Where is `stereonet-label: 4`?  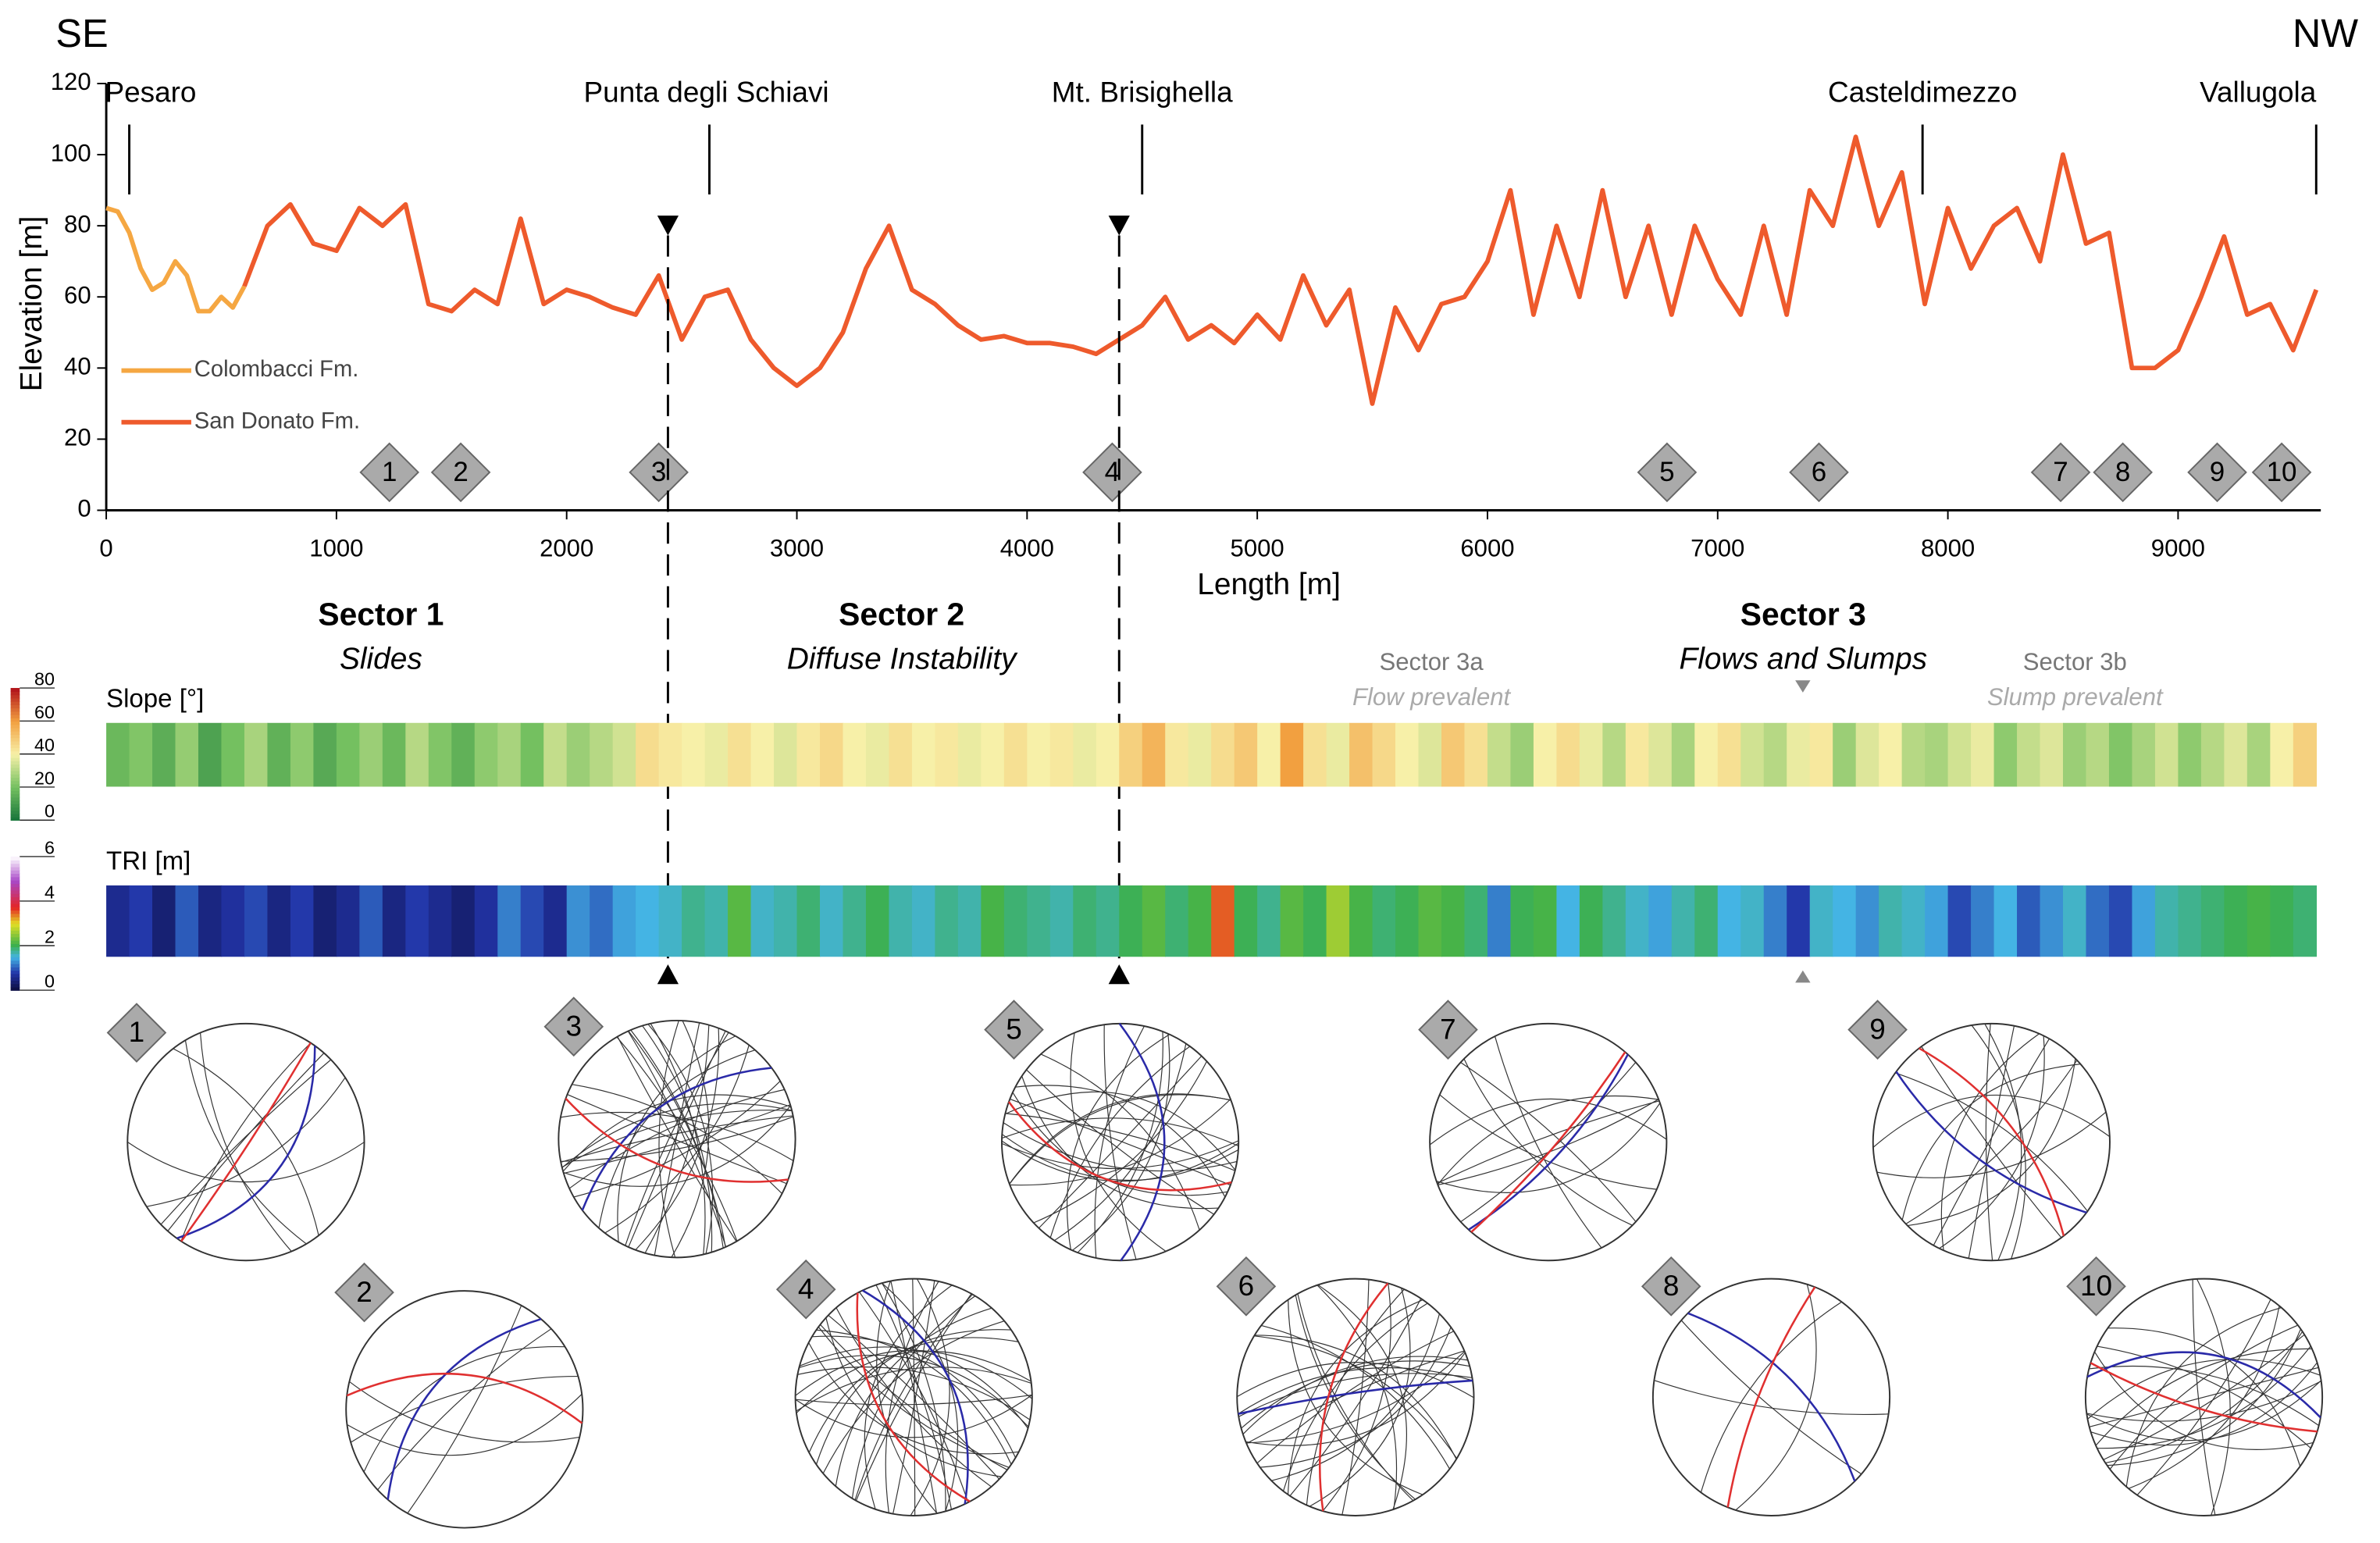 stereonet-label: 4 is located at coordinates (806, 1289).